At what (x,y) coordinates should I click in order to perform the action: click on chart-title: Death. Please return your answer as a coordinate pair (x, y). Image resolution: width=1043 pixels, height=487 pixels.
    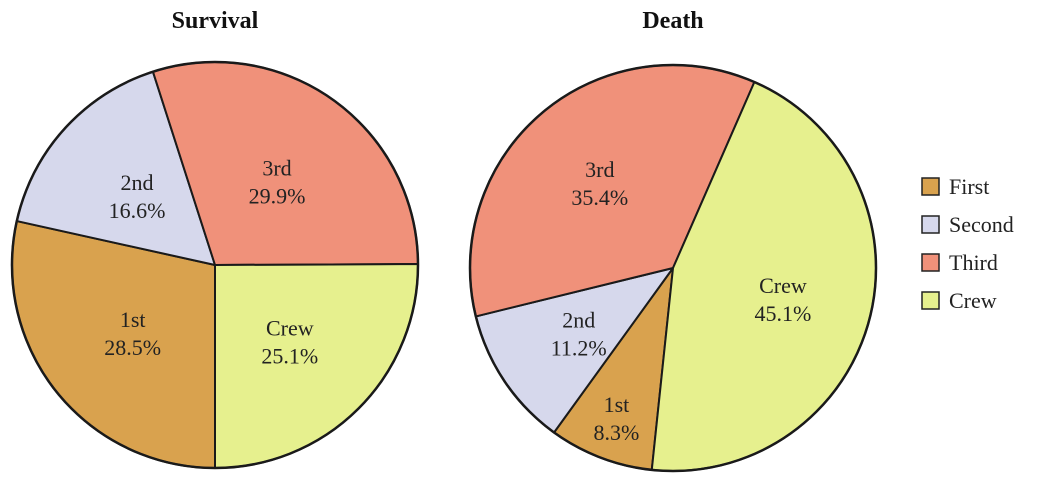
    Looking at the image, I should click on (672, 21).